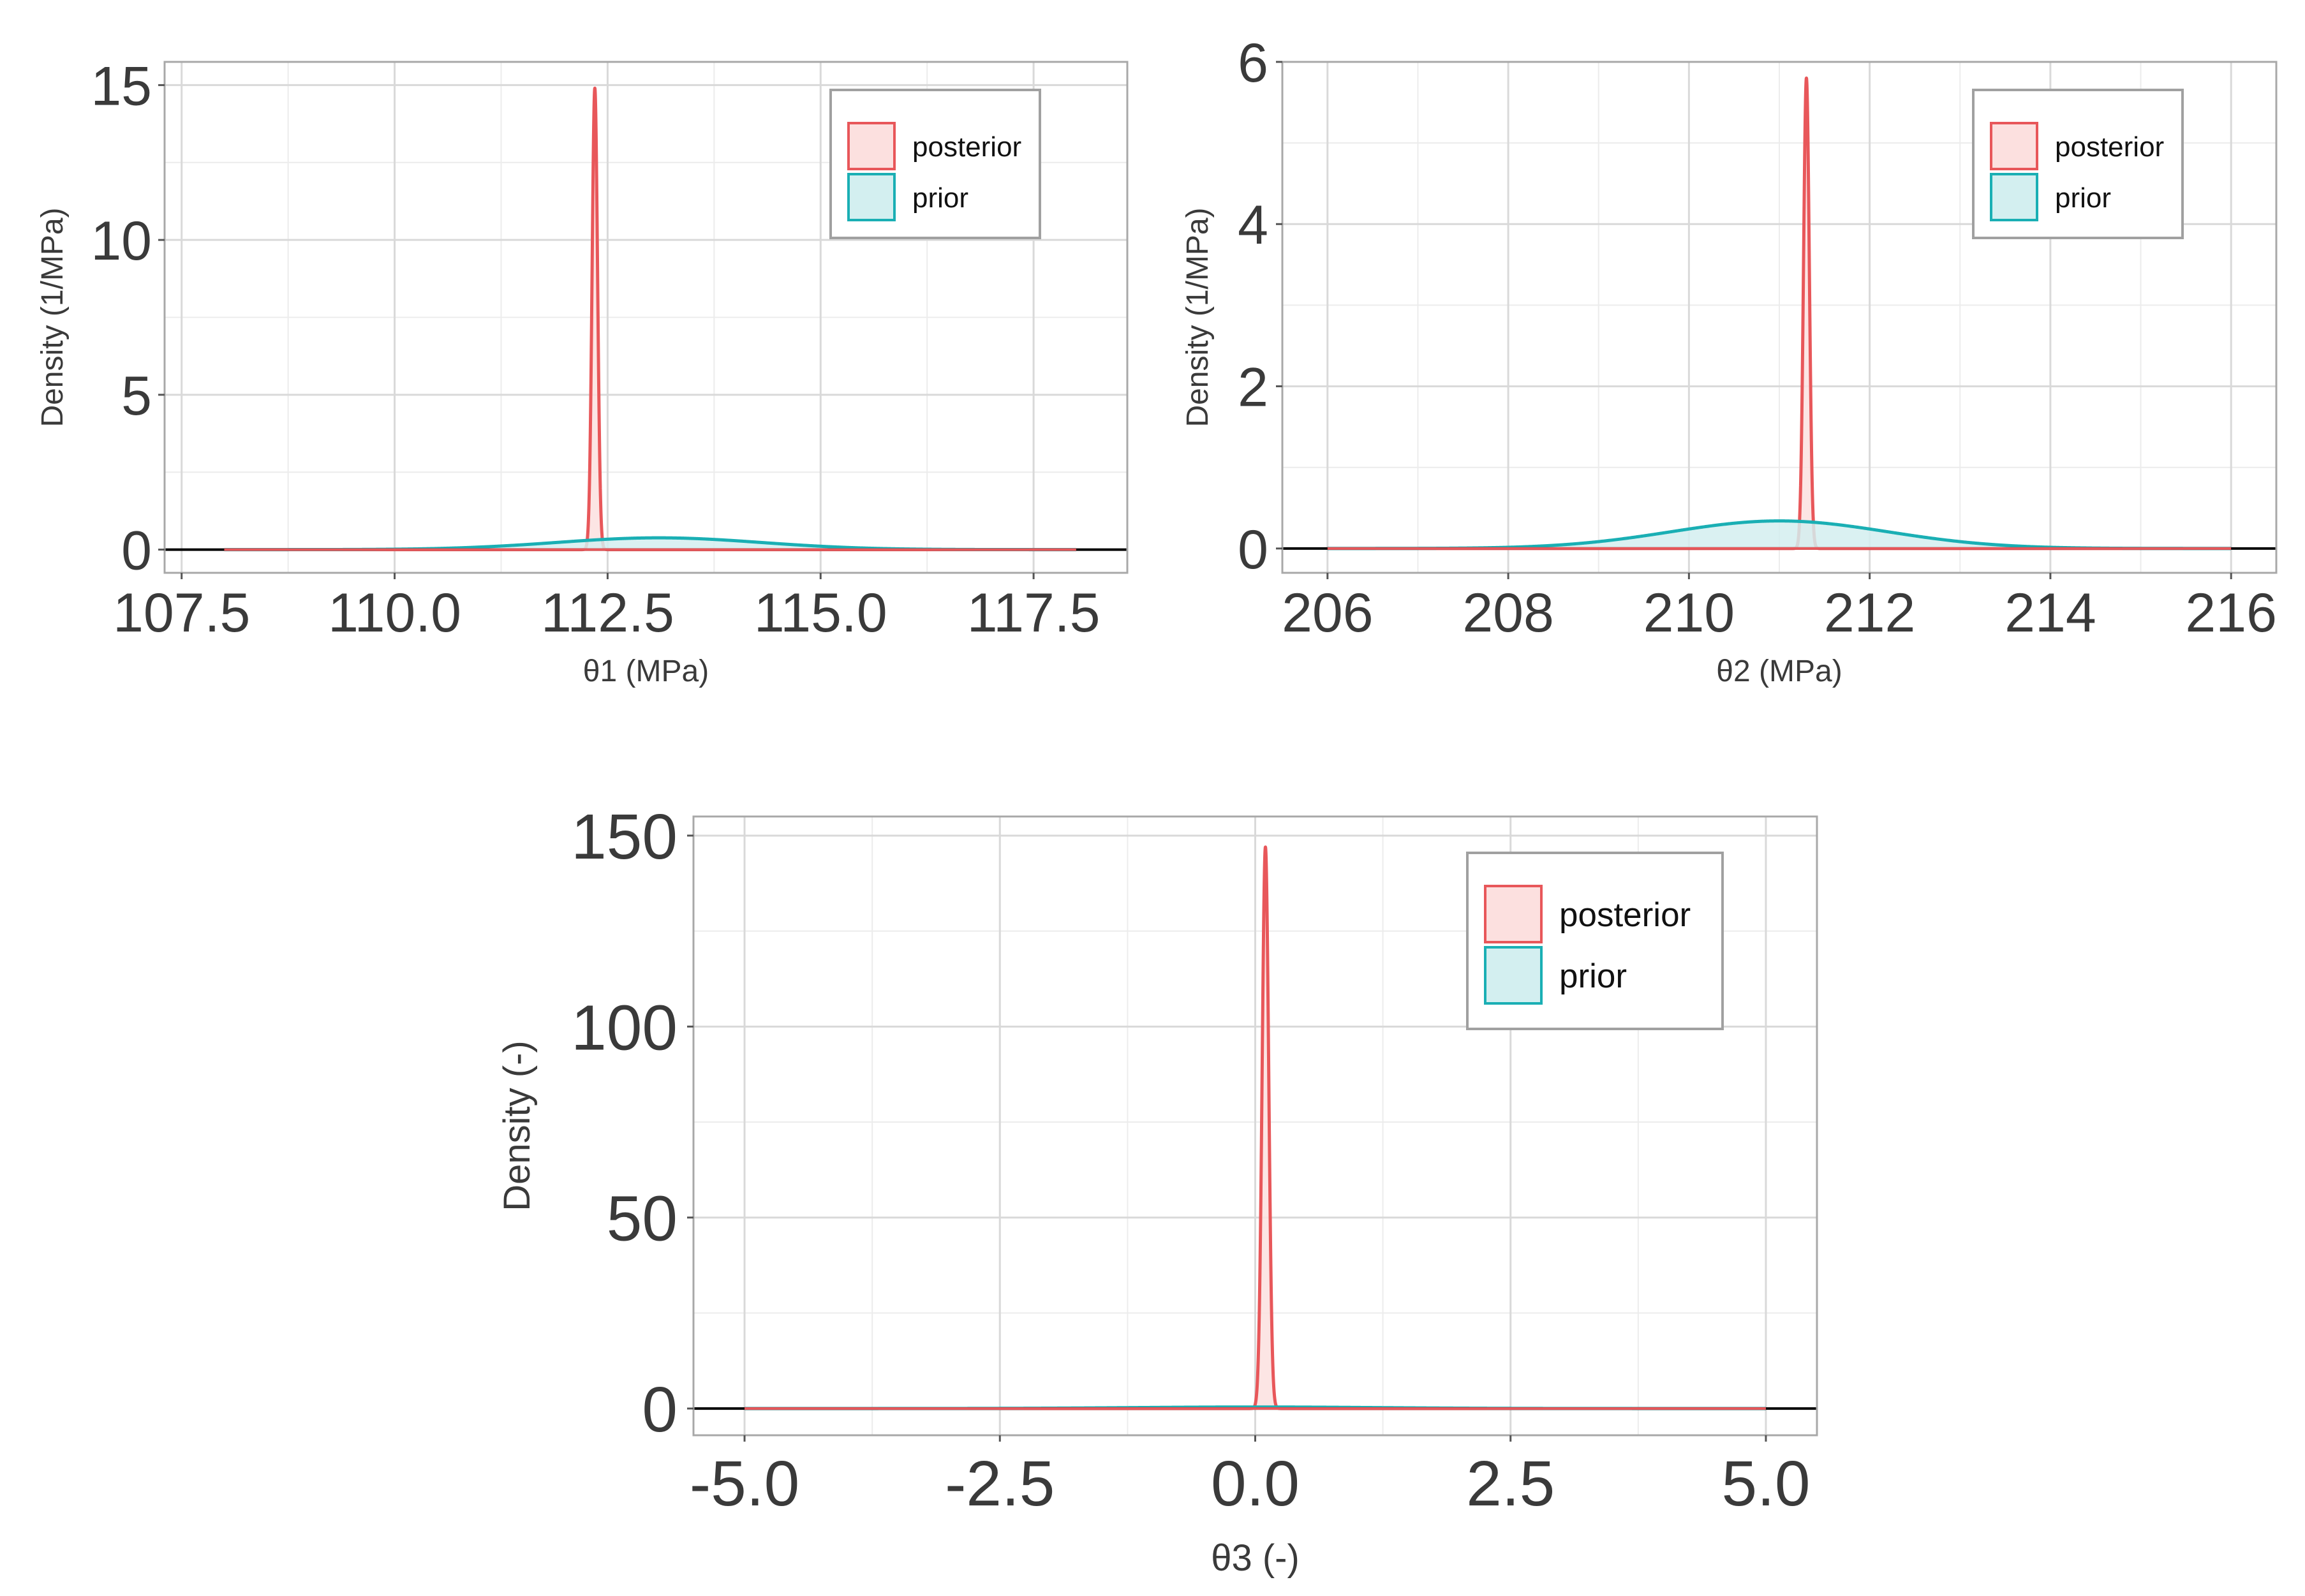 Image resolution: width=2305 pixels, height=1596 pixels. What do you see at coordinates (2231, 613) in the screenshot?
I see `x-tick-label: 216` at bounding box center [2231, 613].